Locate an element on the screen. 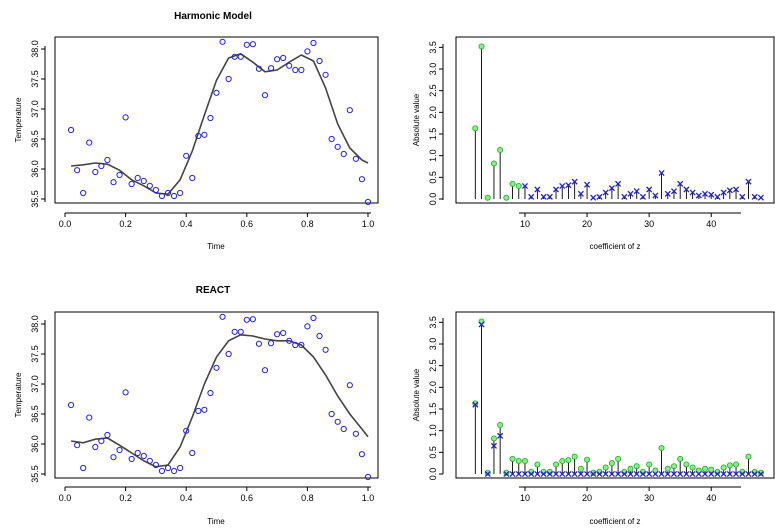 The height and width of the screenshot is (531, 775). harmonic-fit-y-tick-label: 38.0 is located at coordinates (35, 49).